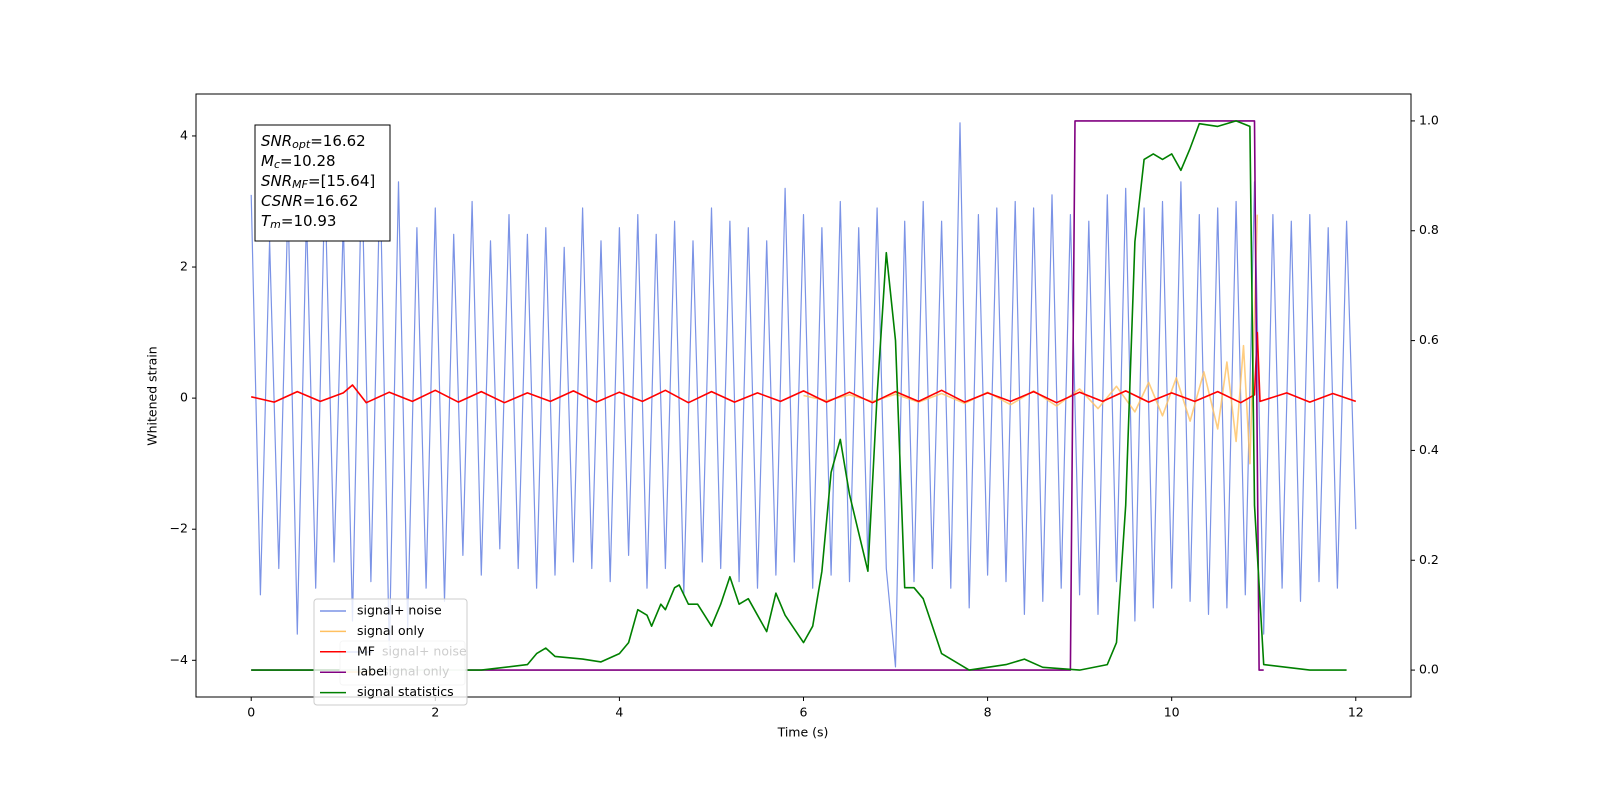  What do you see at coordinates (1429, 339) in the screenshot?
I see `y2-tick-label: 0.6` at bounding box center [1429, 339].